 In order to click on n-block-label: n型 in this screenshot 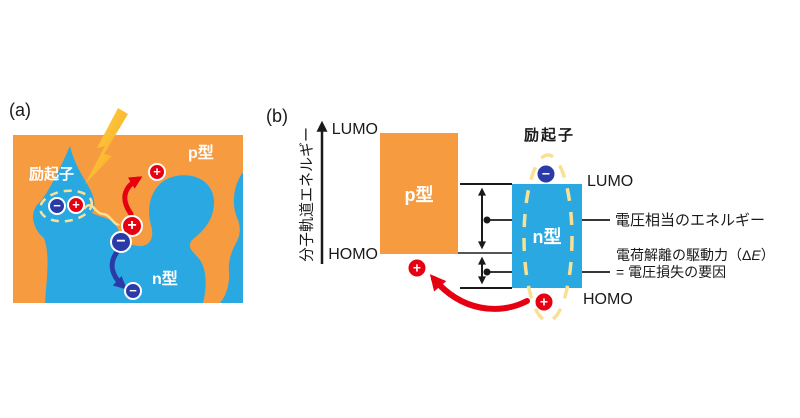, I will do `click(547, 237)`.